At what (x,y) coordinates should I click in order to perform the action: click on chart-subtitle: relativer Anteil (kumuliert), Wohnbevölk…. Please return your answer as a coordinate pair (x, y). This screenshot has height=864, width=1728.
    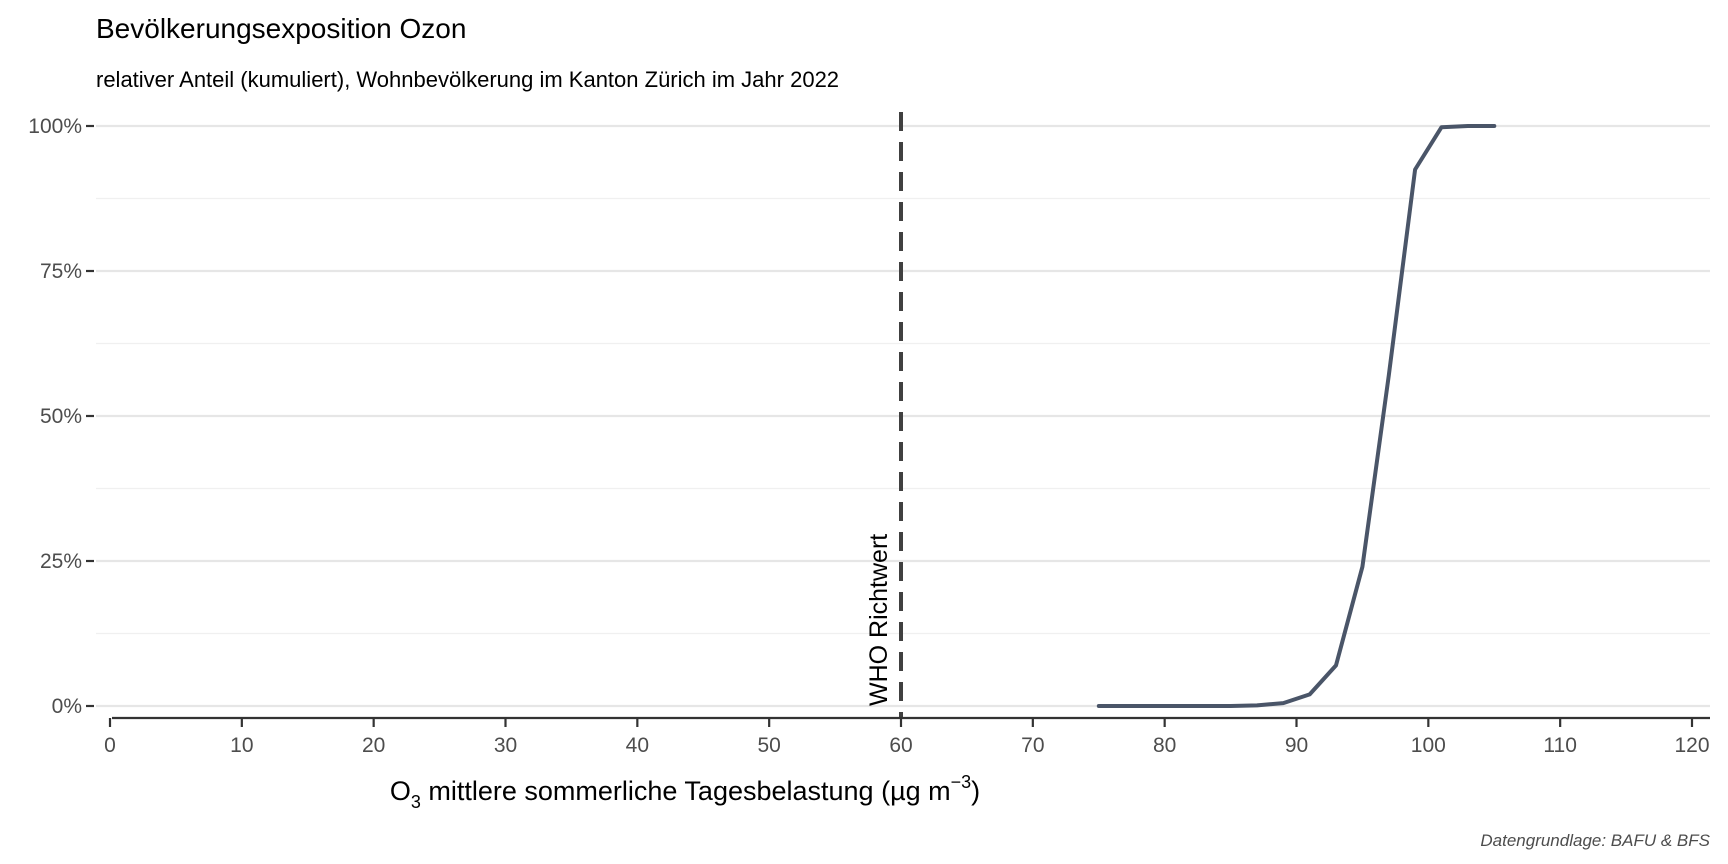
    Looking at the image, I should click on (467, 79).